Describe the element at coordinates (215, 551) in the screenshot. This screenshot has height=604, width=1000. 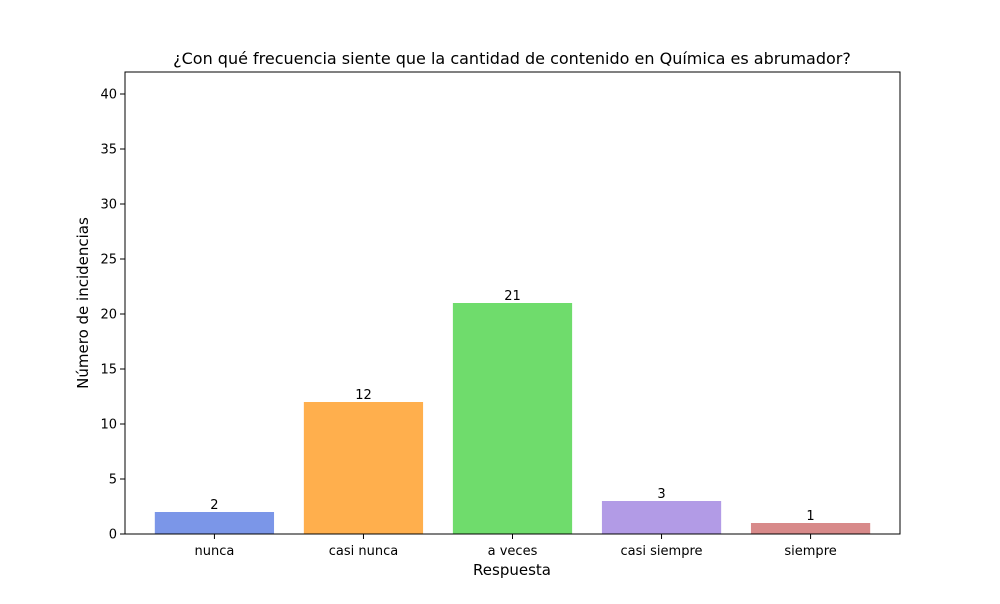
I see `x-tick-label: nunca` at that location.